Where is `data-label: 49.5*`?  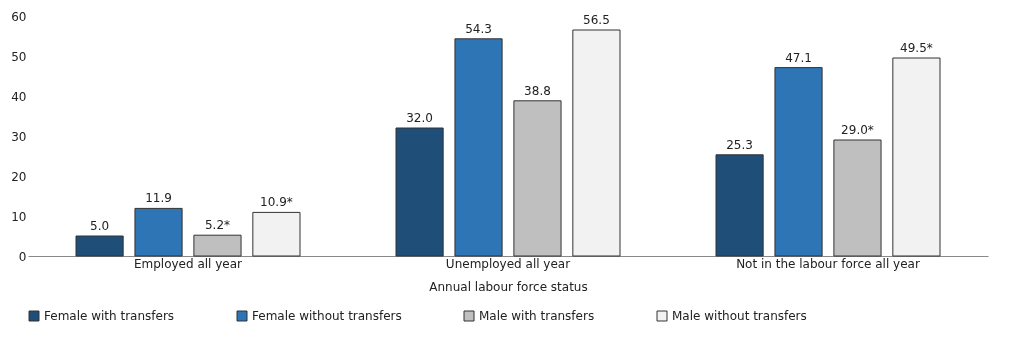 data-label: 49.5* is located at coordinates (916, 48).